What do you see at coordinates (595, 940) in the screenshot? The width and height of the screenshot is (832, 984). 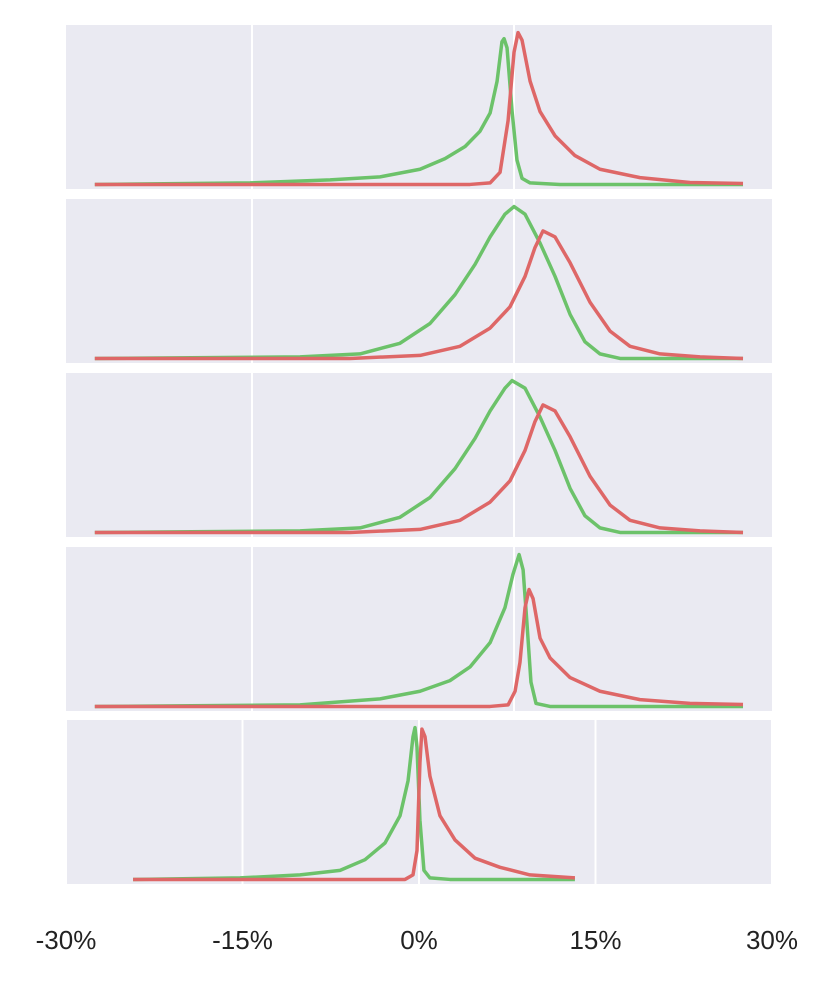 I see `x-tick-label: 15%` at bounding box center [595, 940].